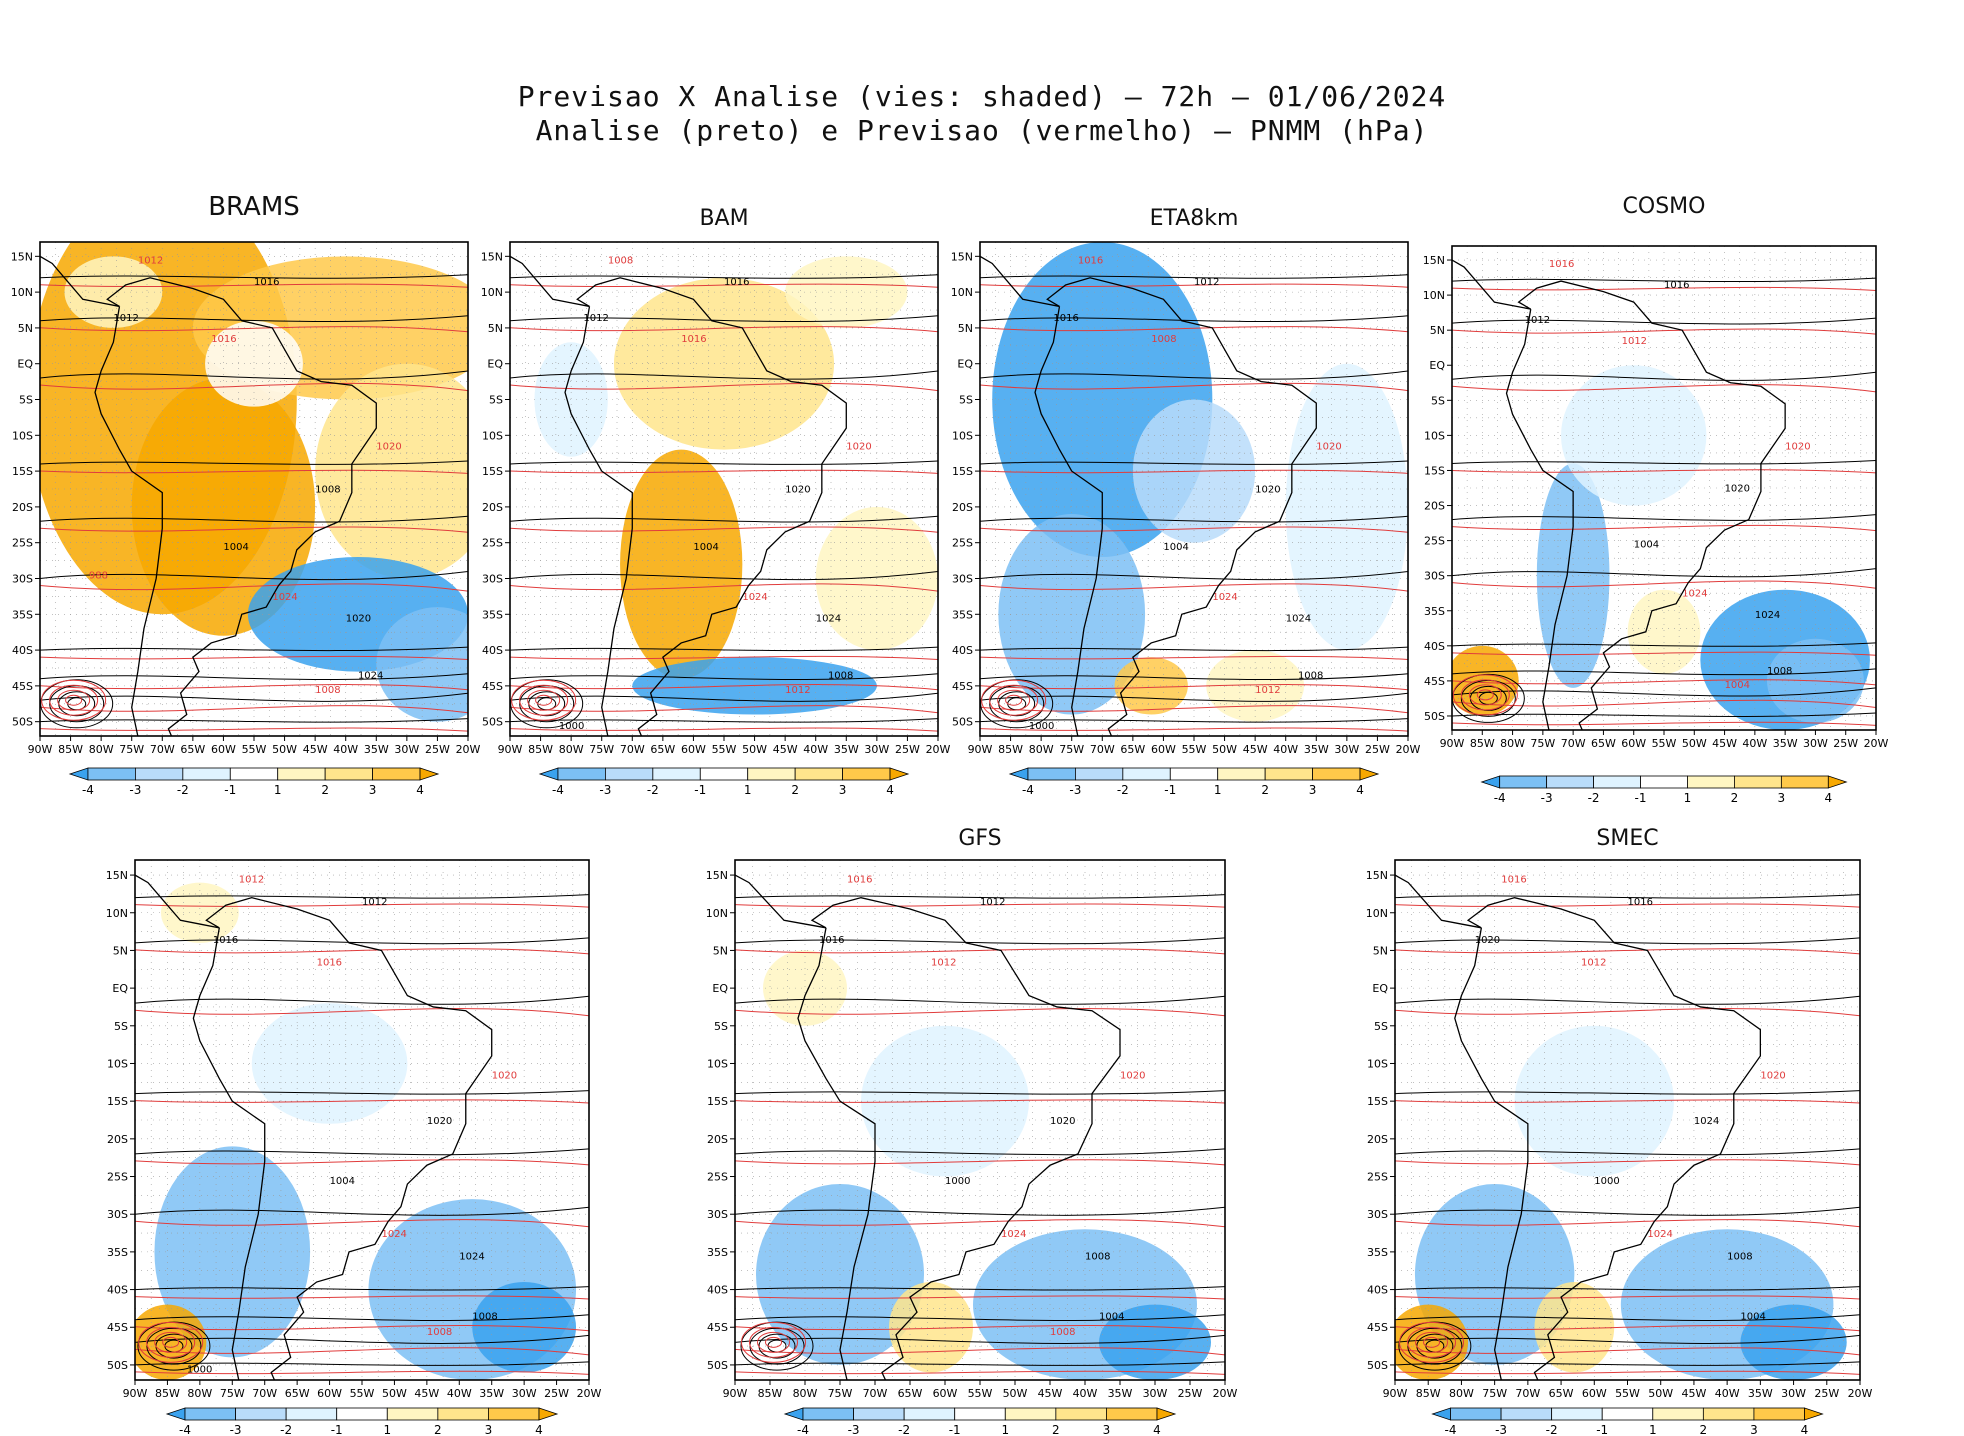 The width and height of the screenshot is (1964, 1436). Describe the element at coordinates (724, 749) in the screenshot. I see `lon-tick-label: 55W` at that location.